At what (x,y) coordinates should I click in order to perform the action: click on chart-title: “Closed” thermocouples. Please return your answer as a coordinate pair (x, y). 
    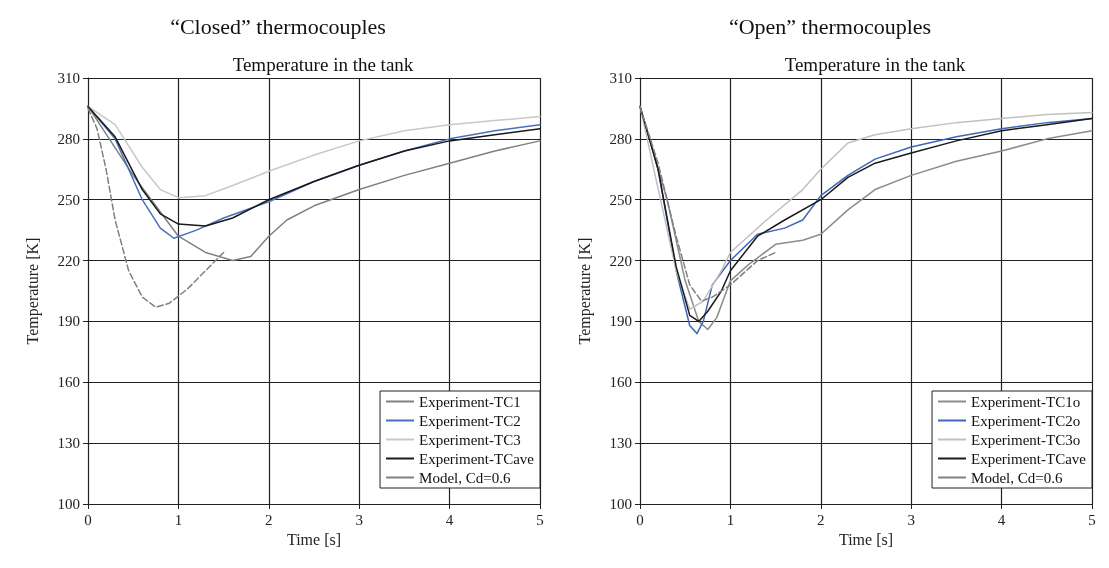
    Looking at the image, I should click on (278, 26).